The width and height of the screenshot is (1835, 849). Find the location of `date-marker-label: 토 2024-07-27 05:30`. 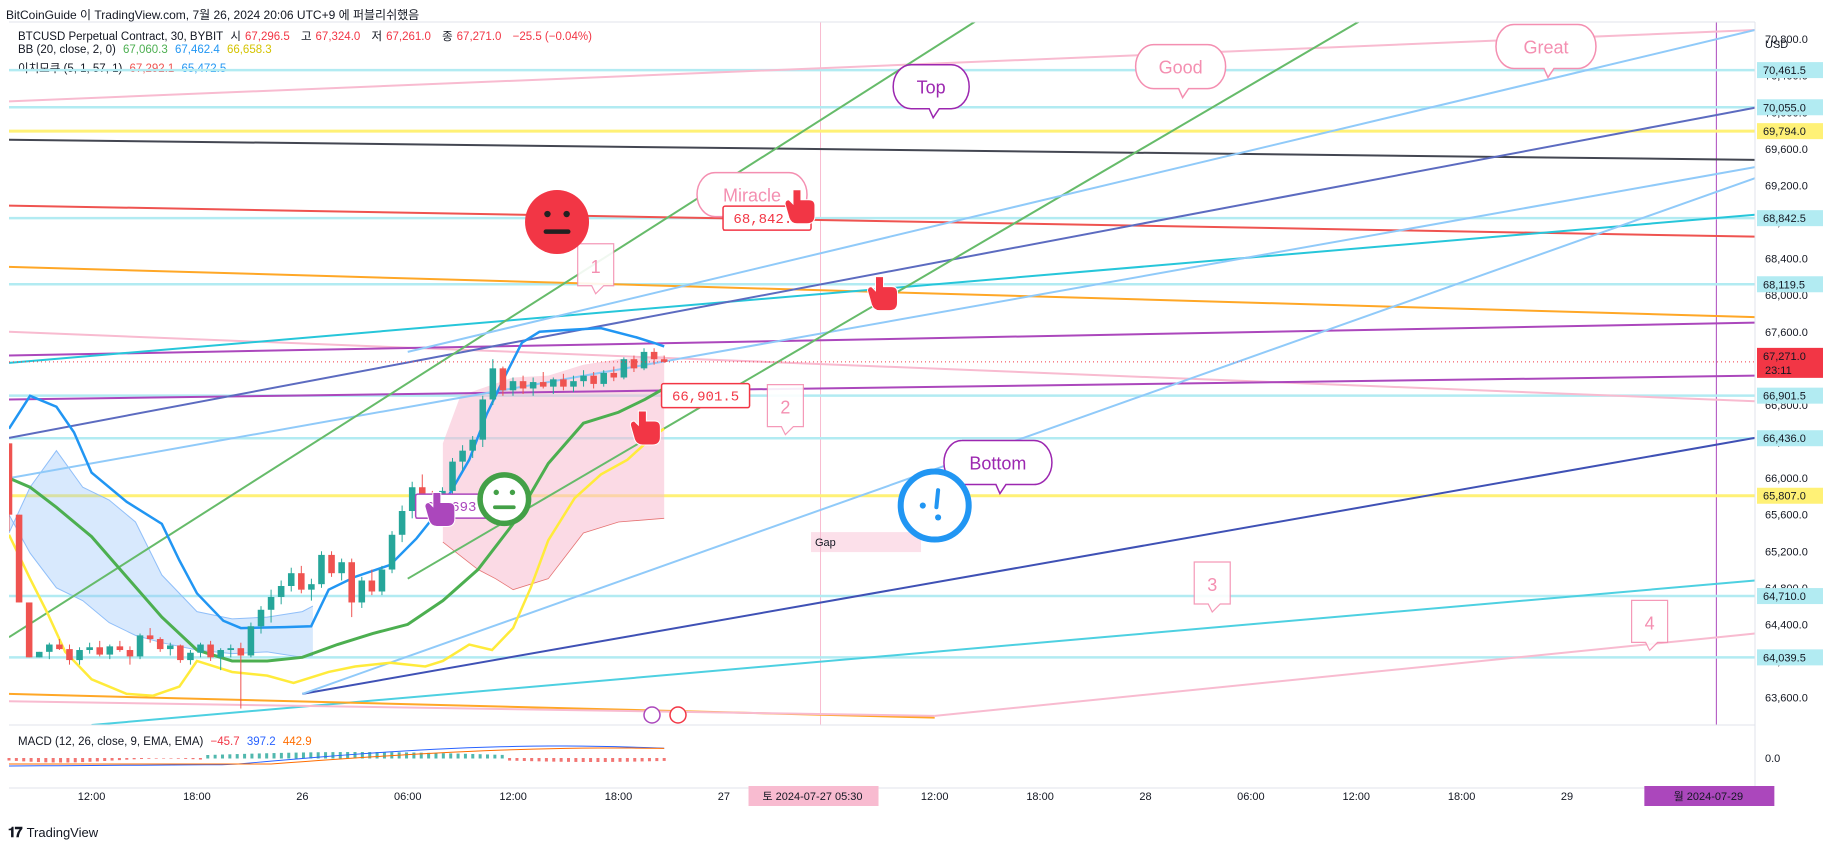

date-marker-label: 토 2024-07-27 05:30 is located at coordinates (813, 797).